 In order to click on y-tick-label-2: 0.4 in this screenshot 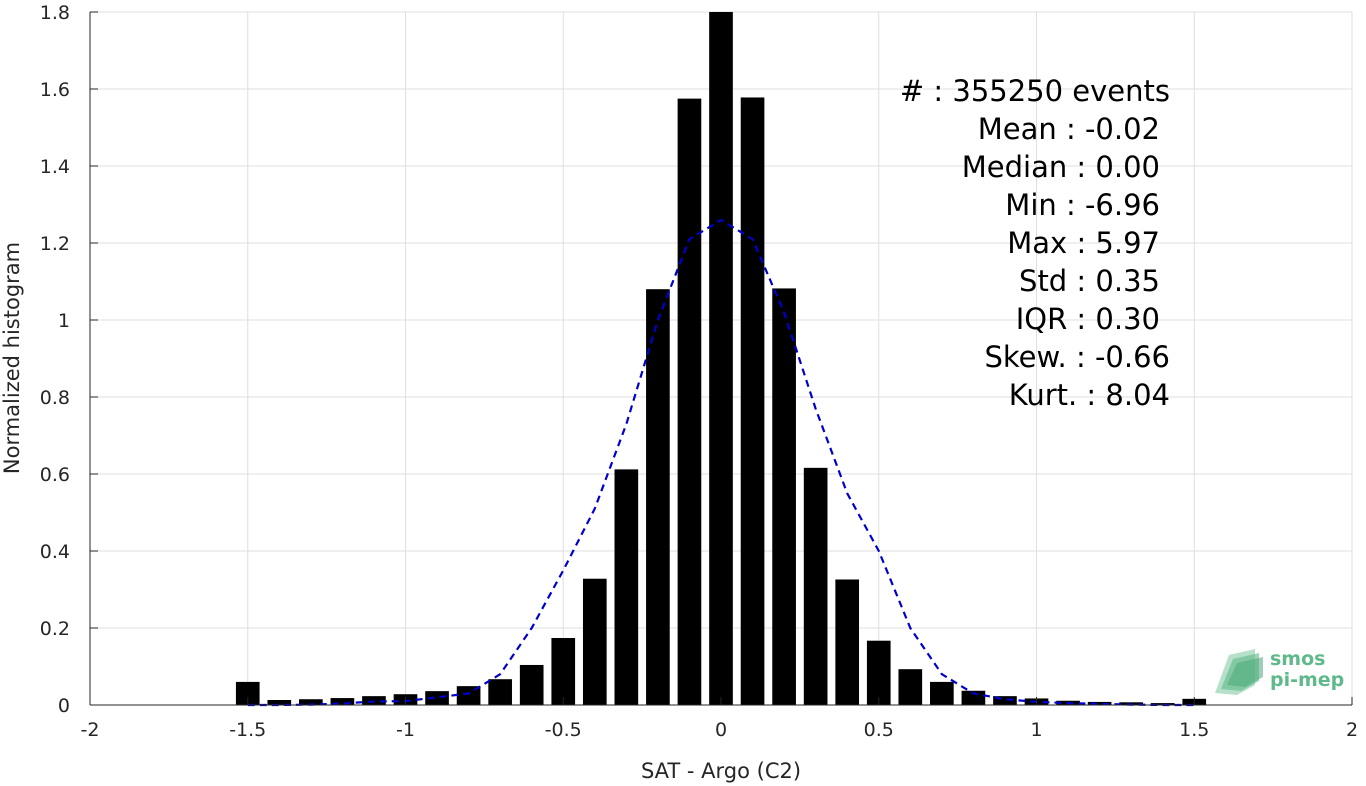, I will do `click(55, 552)`.